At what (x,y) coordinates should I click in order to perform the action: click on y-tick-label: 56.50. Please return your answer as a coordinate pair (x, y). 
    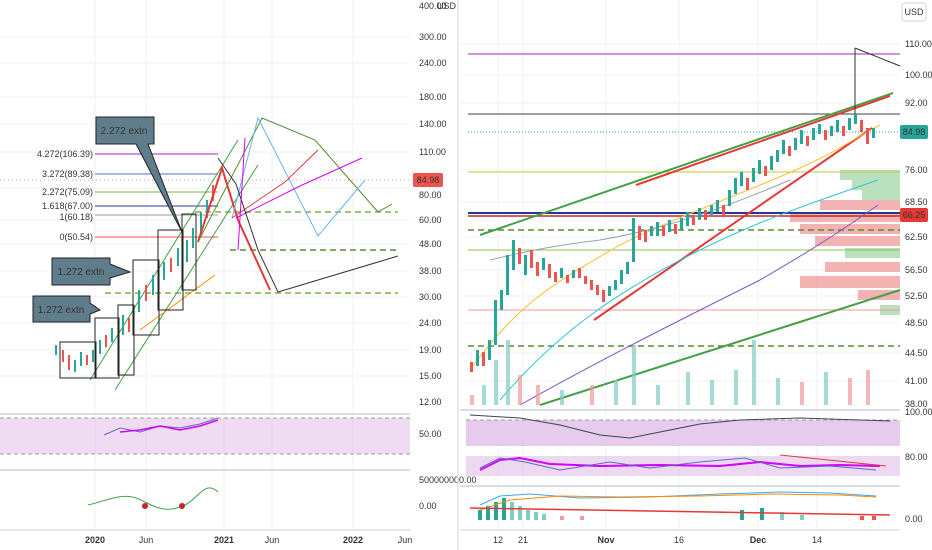
    Looking at the image, I should click on (916, 270).